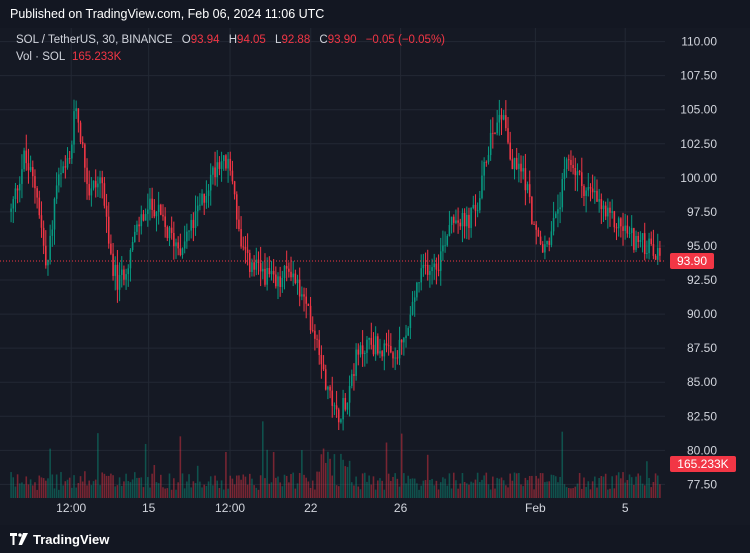  What do you see at coordinates (40, 57) in the screenshot?
I see `volume-label: Vol · SOL` at bounding box center [40, 57].